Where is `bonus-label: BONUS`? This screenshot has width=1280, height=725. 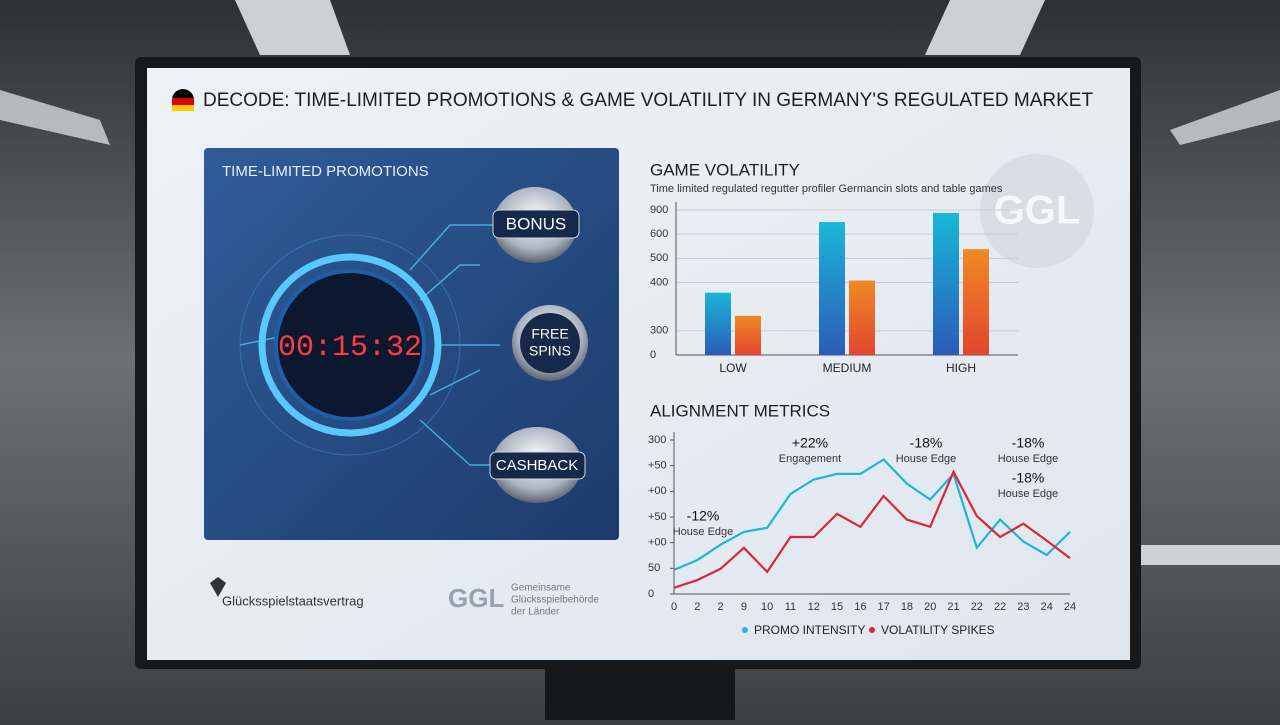 bonus-label: BONUS is located at coordinates (536, 223).